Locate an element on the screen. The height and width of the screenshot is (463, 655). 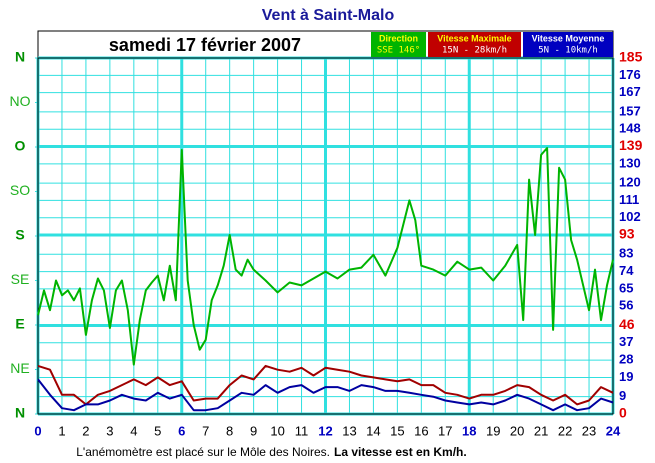
y2-tick-label: 65 is located at coordinates (626, 287).